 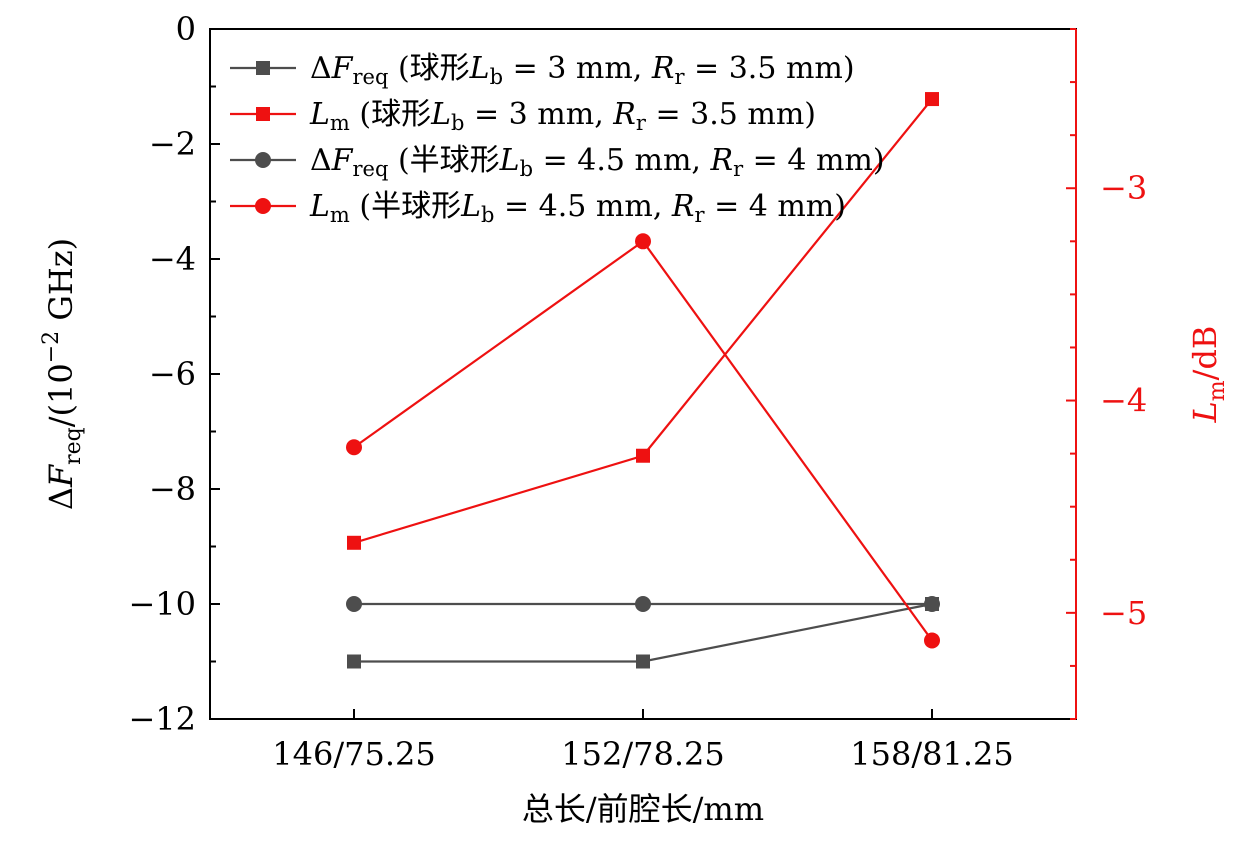 What do you see at coordinates (172, 489) in the screenshot?
I see `left-tick-label: −8` at bounding box center [172, 489].